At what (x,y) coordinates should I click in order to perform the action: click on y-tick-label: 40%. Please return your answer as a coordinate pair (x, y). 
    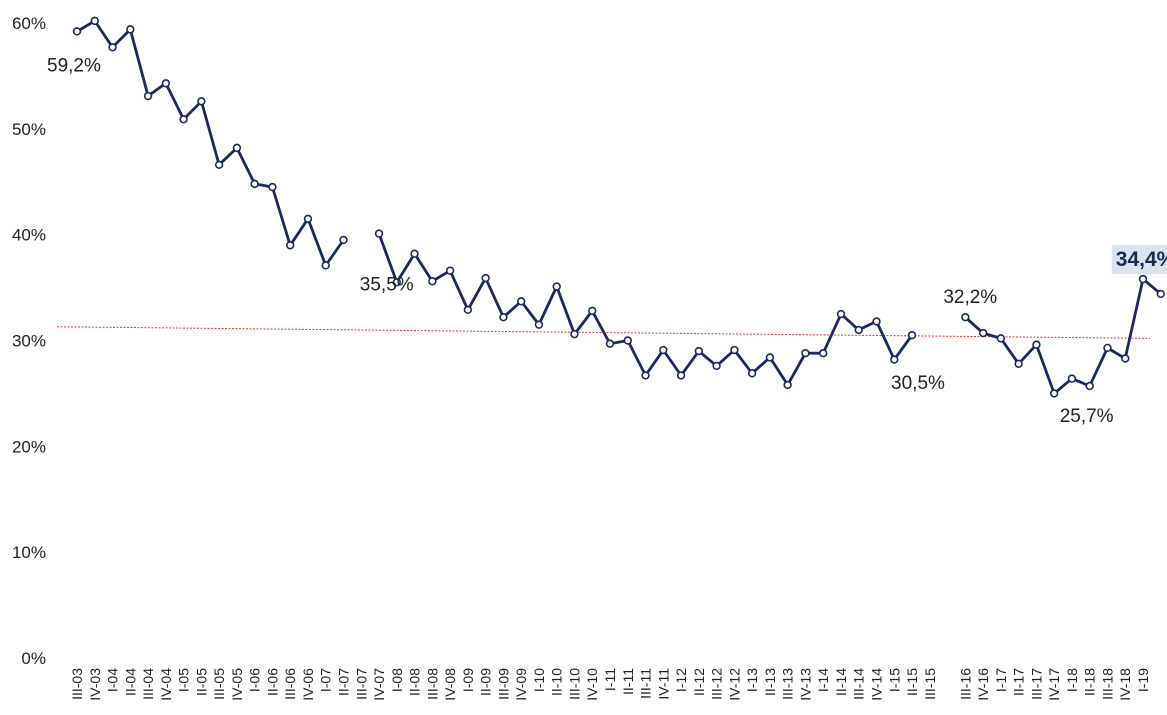
    Looking at the image, I should click on (29, 235).